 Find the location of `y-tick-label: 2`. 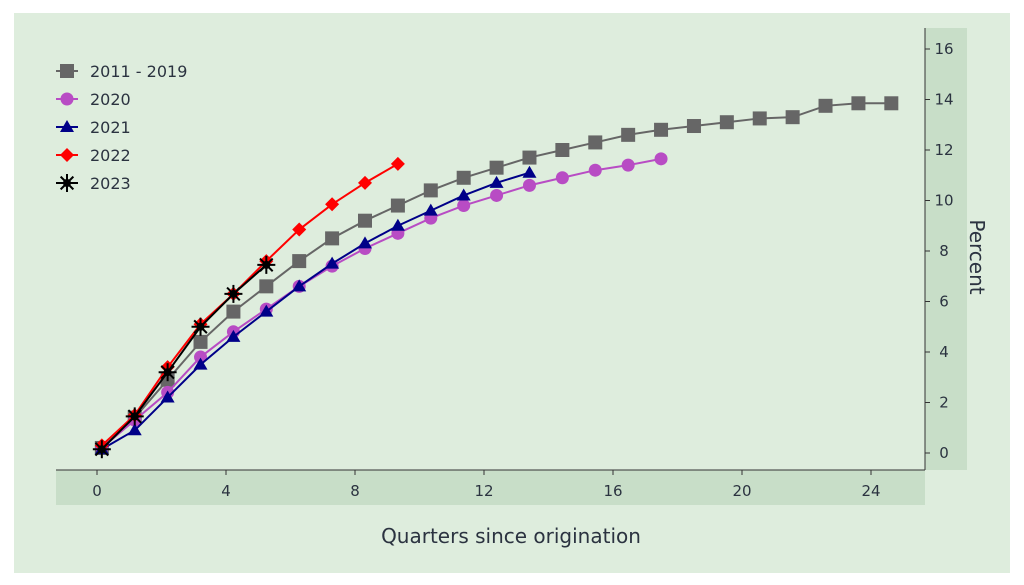

y-tick-label: 2 is located at coordinates (944, 403).